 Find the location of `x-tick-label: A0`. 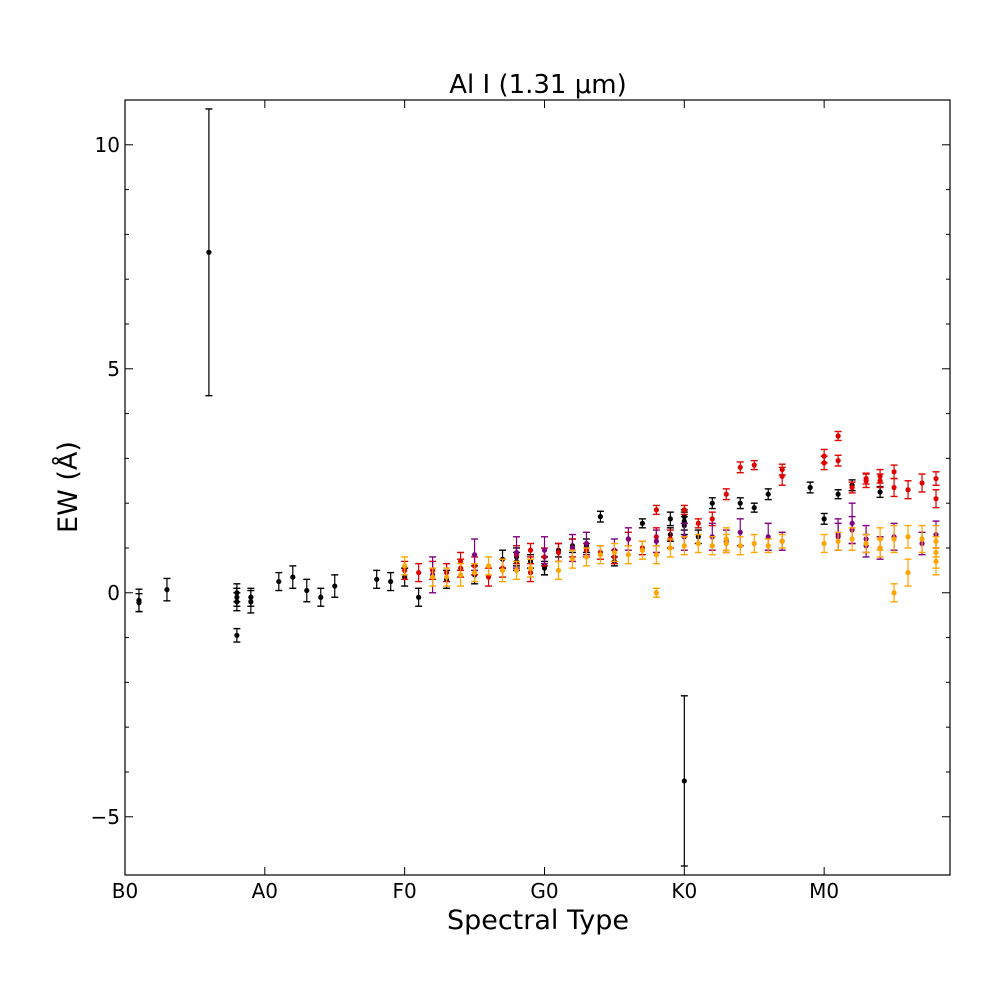

x-tick-label: A0 is located at coordinates (265, 891).